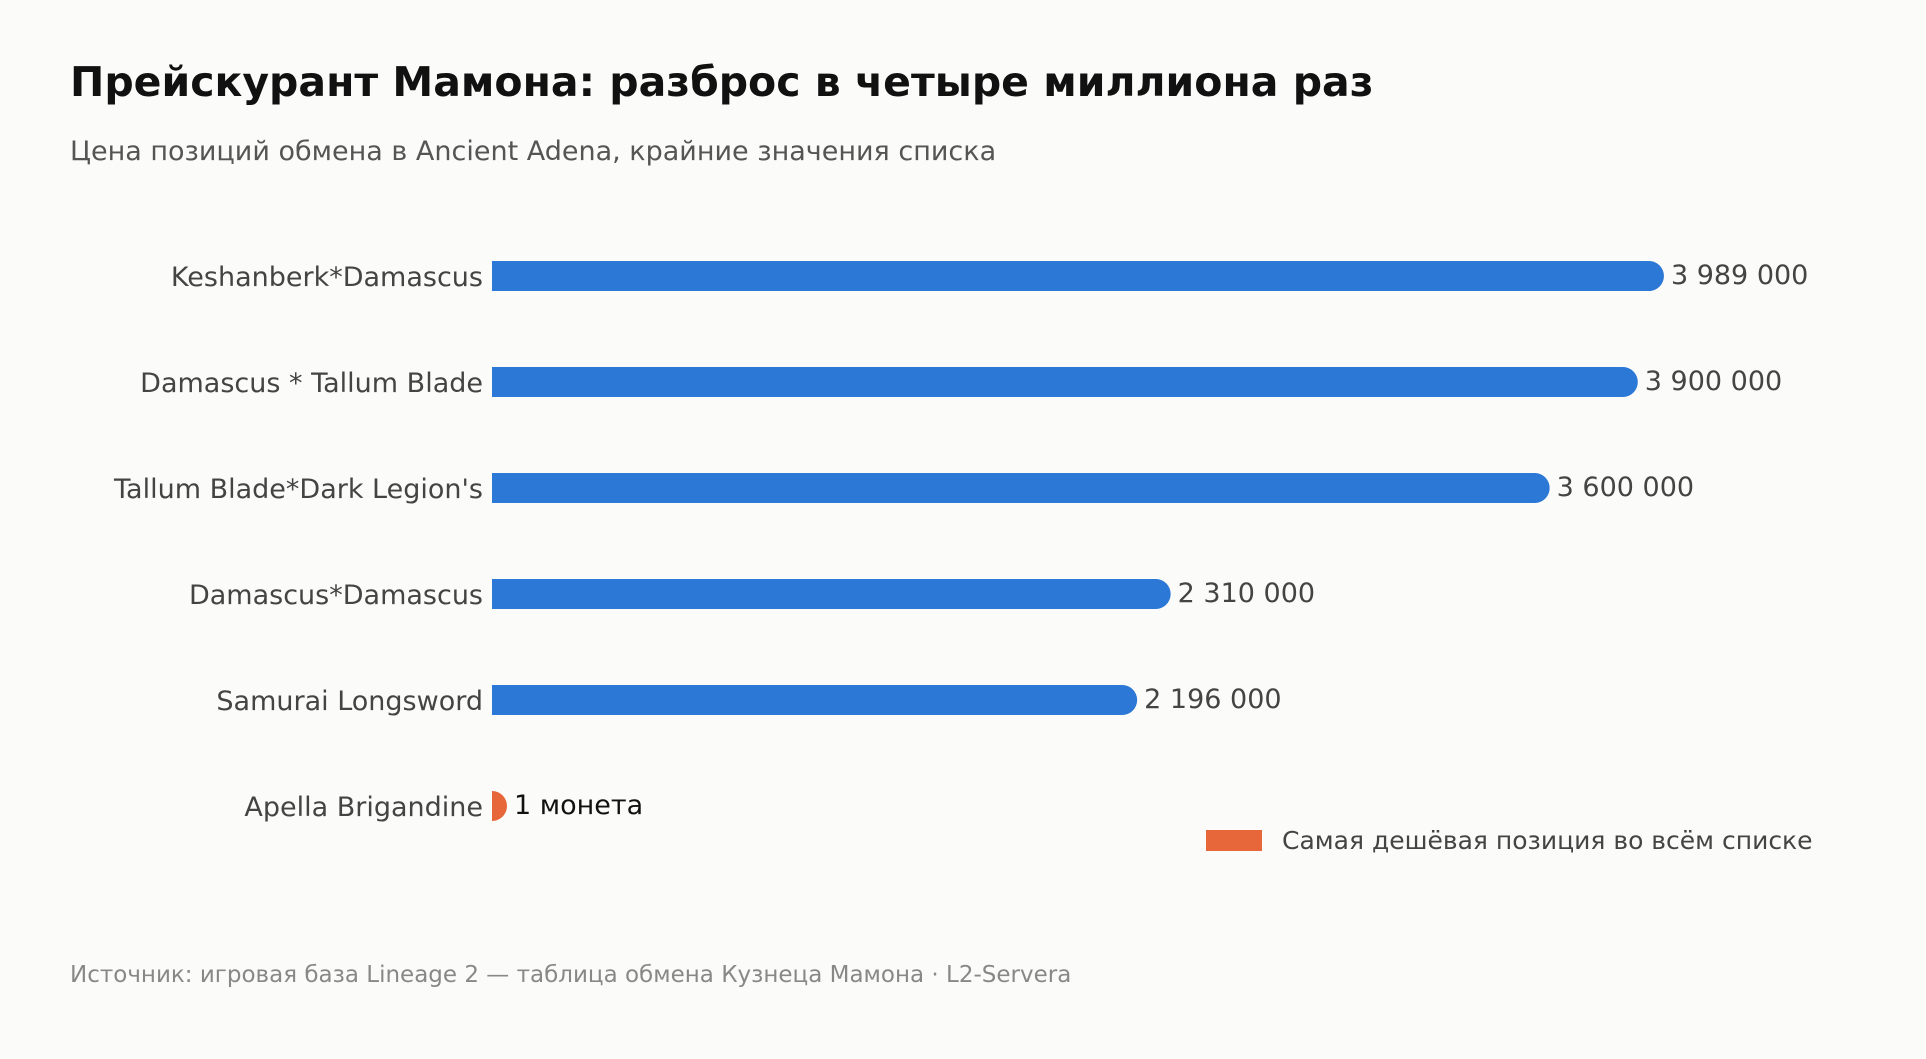  I want to click on value-label: 3 900 000, so click(1713, 381).